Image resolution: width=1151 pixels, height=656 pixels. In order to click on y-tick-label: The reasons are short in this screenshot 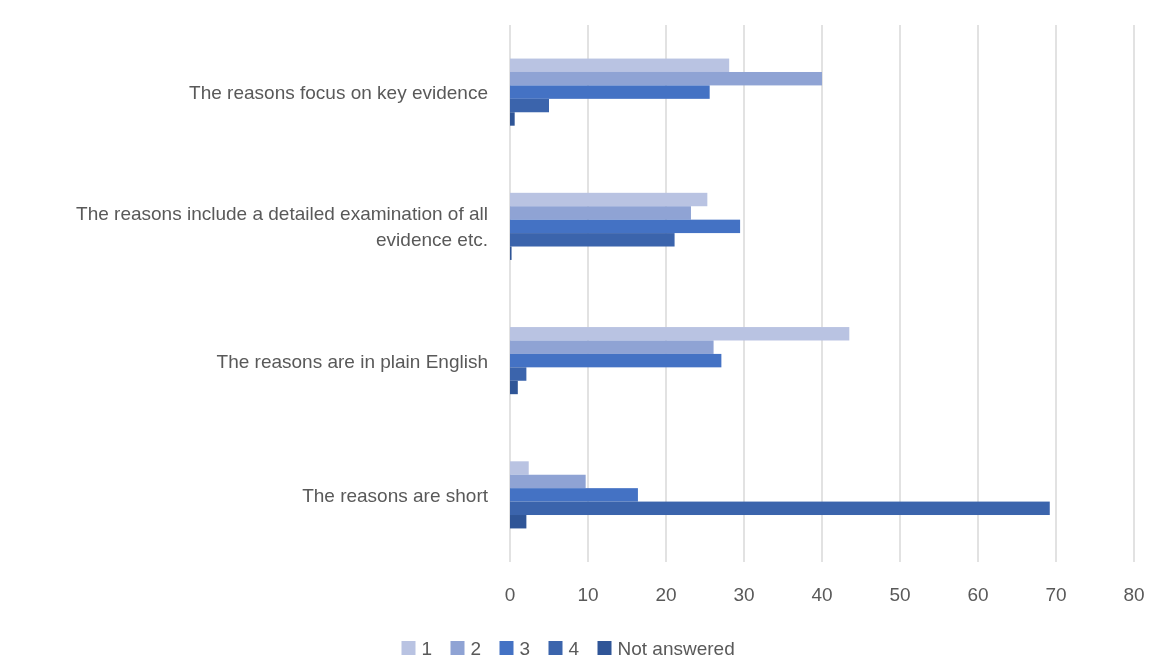, I will do `click(395, 495)`.